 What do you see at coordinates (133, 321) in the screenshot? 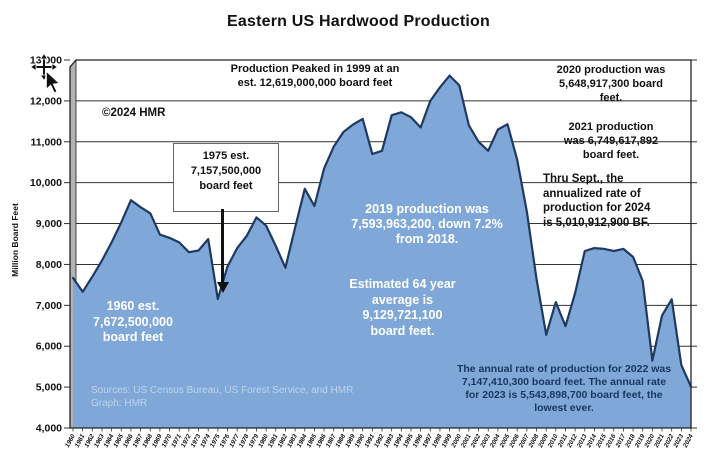
I see `annotation-1960: 1960 est. 7,672,500,000 board feet` at bounding box center [133, 321].